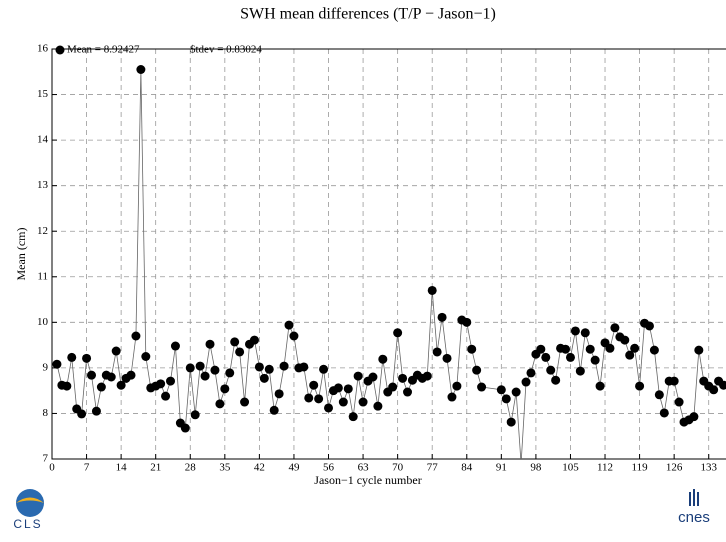 This screenshot has width=726, height=542. Describe the element at coordinates (122, 468) in the screenshot. I see `x-tick-label: 14` at that location.